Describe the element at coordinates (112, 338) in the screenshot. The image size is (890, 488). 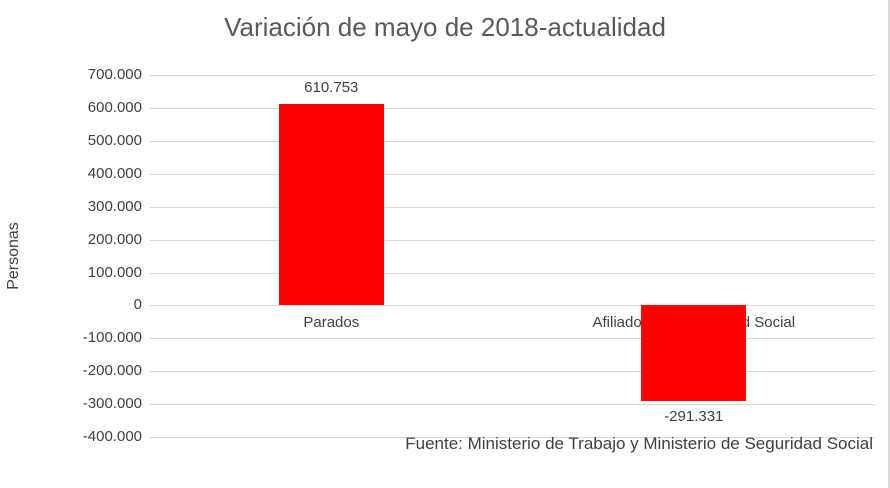
I see `y-axis-tick-label: -100.000` at that location.